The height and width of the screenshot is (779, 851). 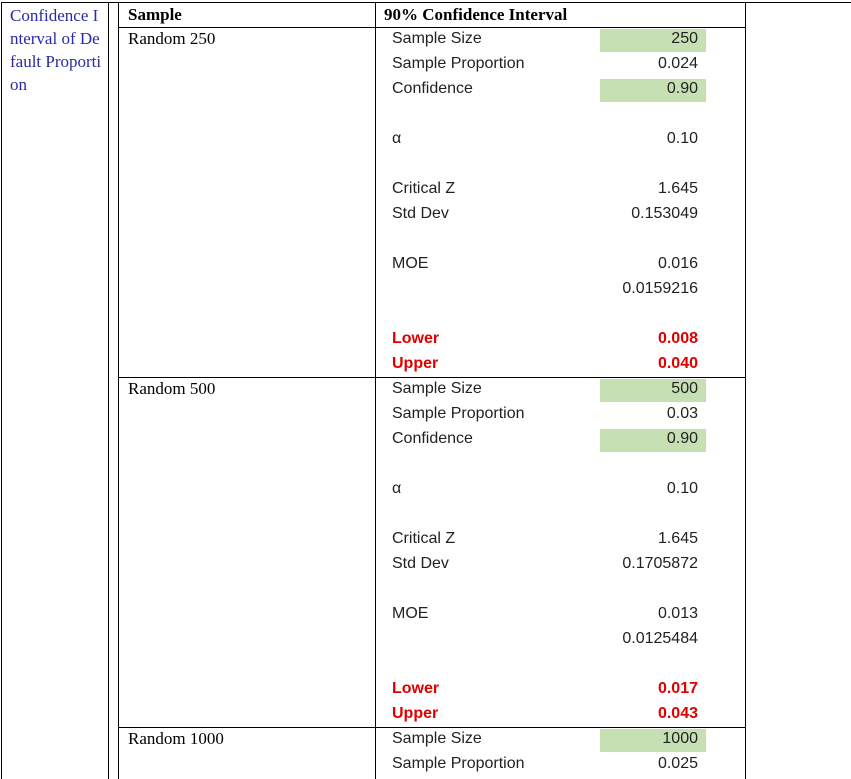 I want to click on row-value: 0.016, so click(x=677, y=263).